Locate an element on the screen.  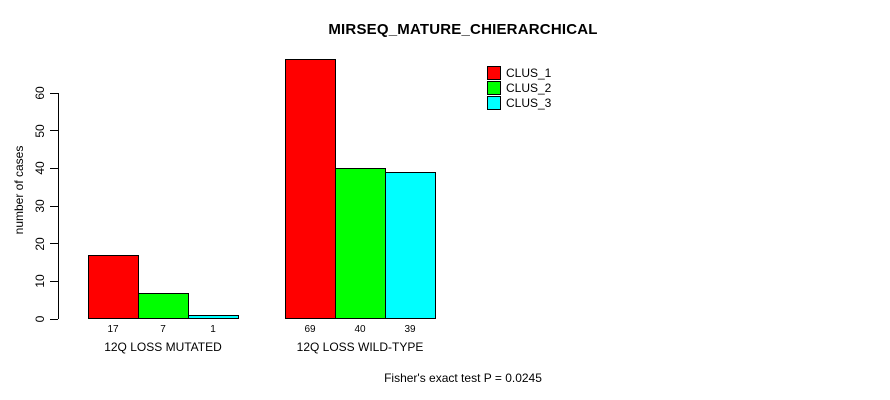
y-axis-line is located at coordinates (58, 206).